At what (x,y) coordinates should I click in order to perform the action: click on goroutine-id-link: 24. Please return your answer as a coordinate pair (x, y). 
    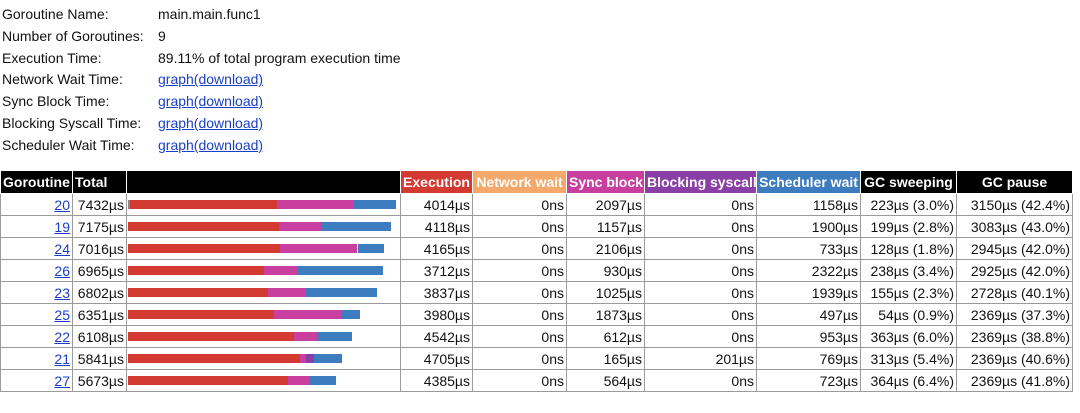
    Looking at the image, I should click on (62, 248).